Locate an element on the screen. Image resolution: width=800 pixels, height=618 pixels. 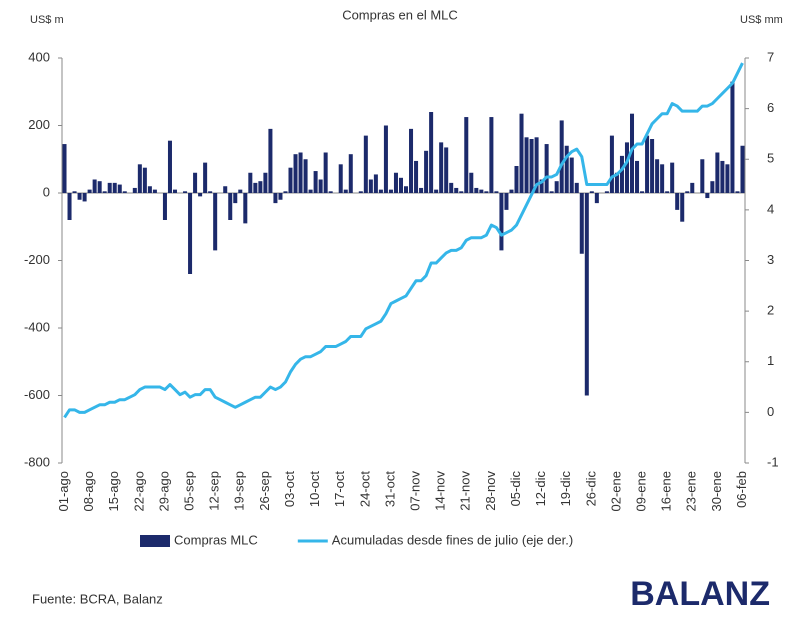
x-tick-label: 17-oct is located at coordinates (339, 489).